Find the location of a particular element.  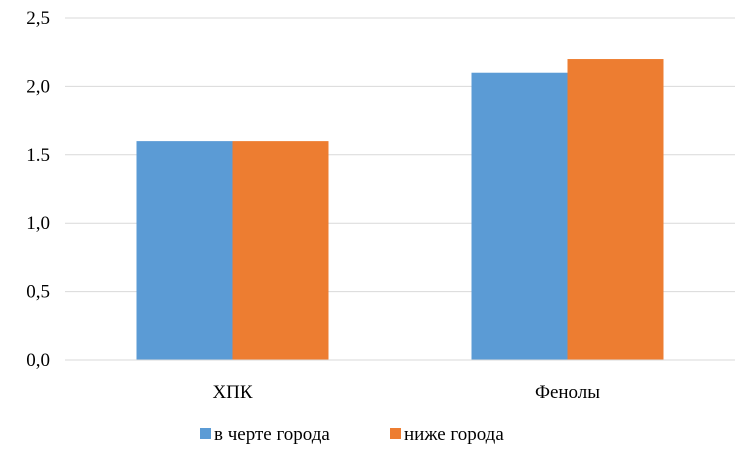

y-tick-label: 0,0 is located at coordinates (38, 360).